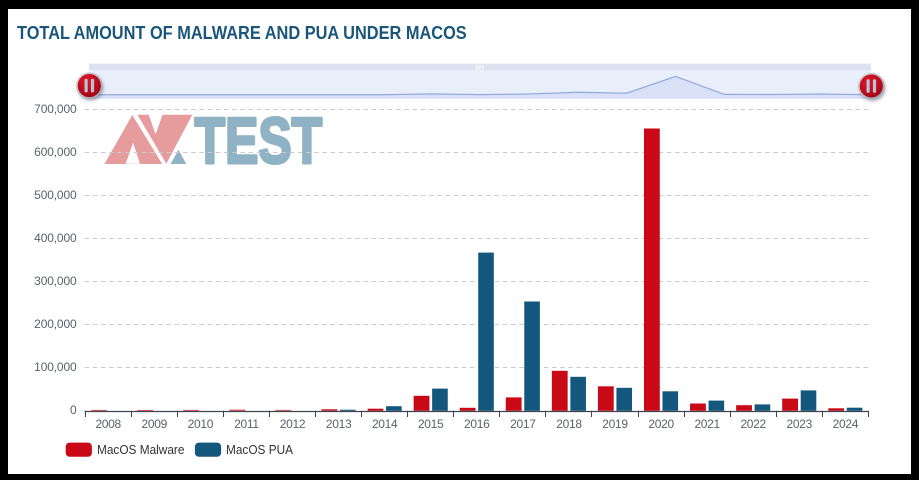 This screenshot has width=919, height=480. What do you see at coordinates (259, 140) in the screenshot?
I see `svg-text: TEST` at bounding box center [259, 140].